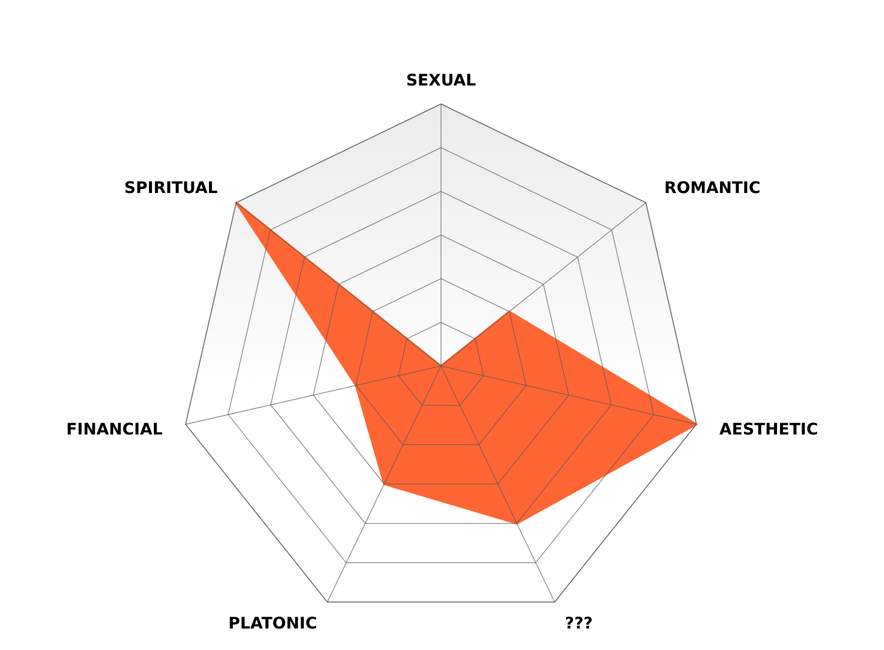  Describe the element at coordinates (273, 622) in the screenshot. I see `spoke-label: PLATONIC` at that location.